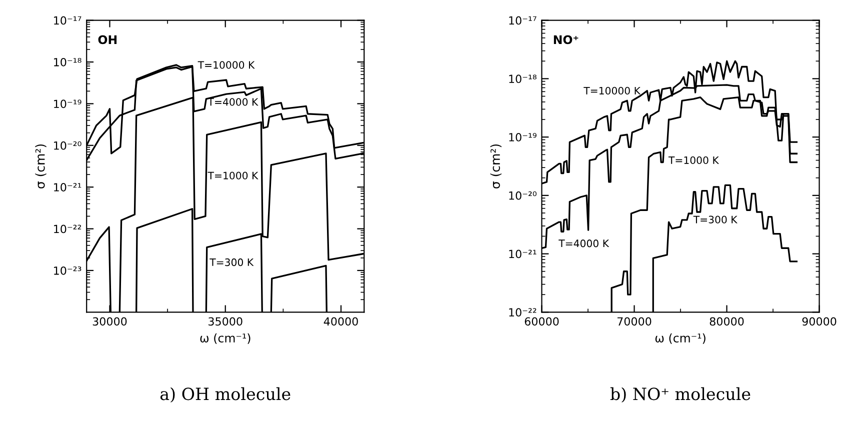  What do you see at coordinates (819, 321) in the screenshot?
I see `x-tick-label: 90000` at bounding box center [819, 321].